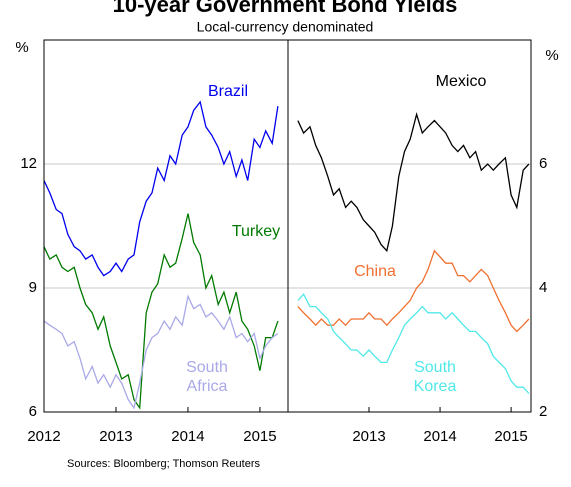 The image size is (571, 487). I want to click on y-tick-label: 9, so click(33, 287).